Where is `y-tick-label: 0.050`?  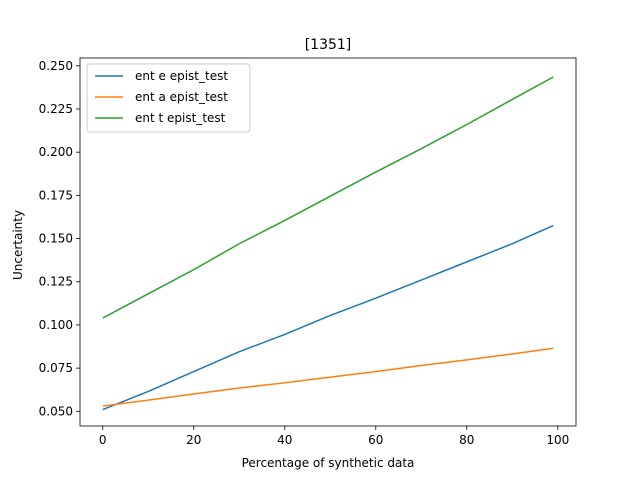
y-tick-label: 0.050 is located at coordinates (56, 411).